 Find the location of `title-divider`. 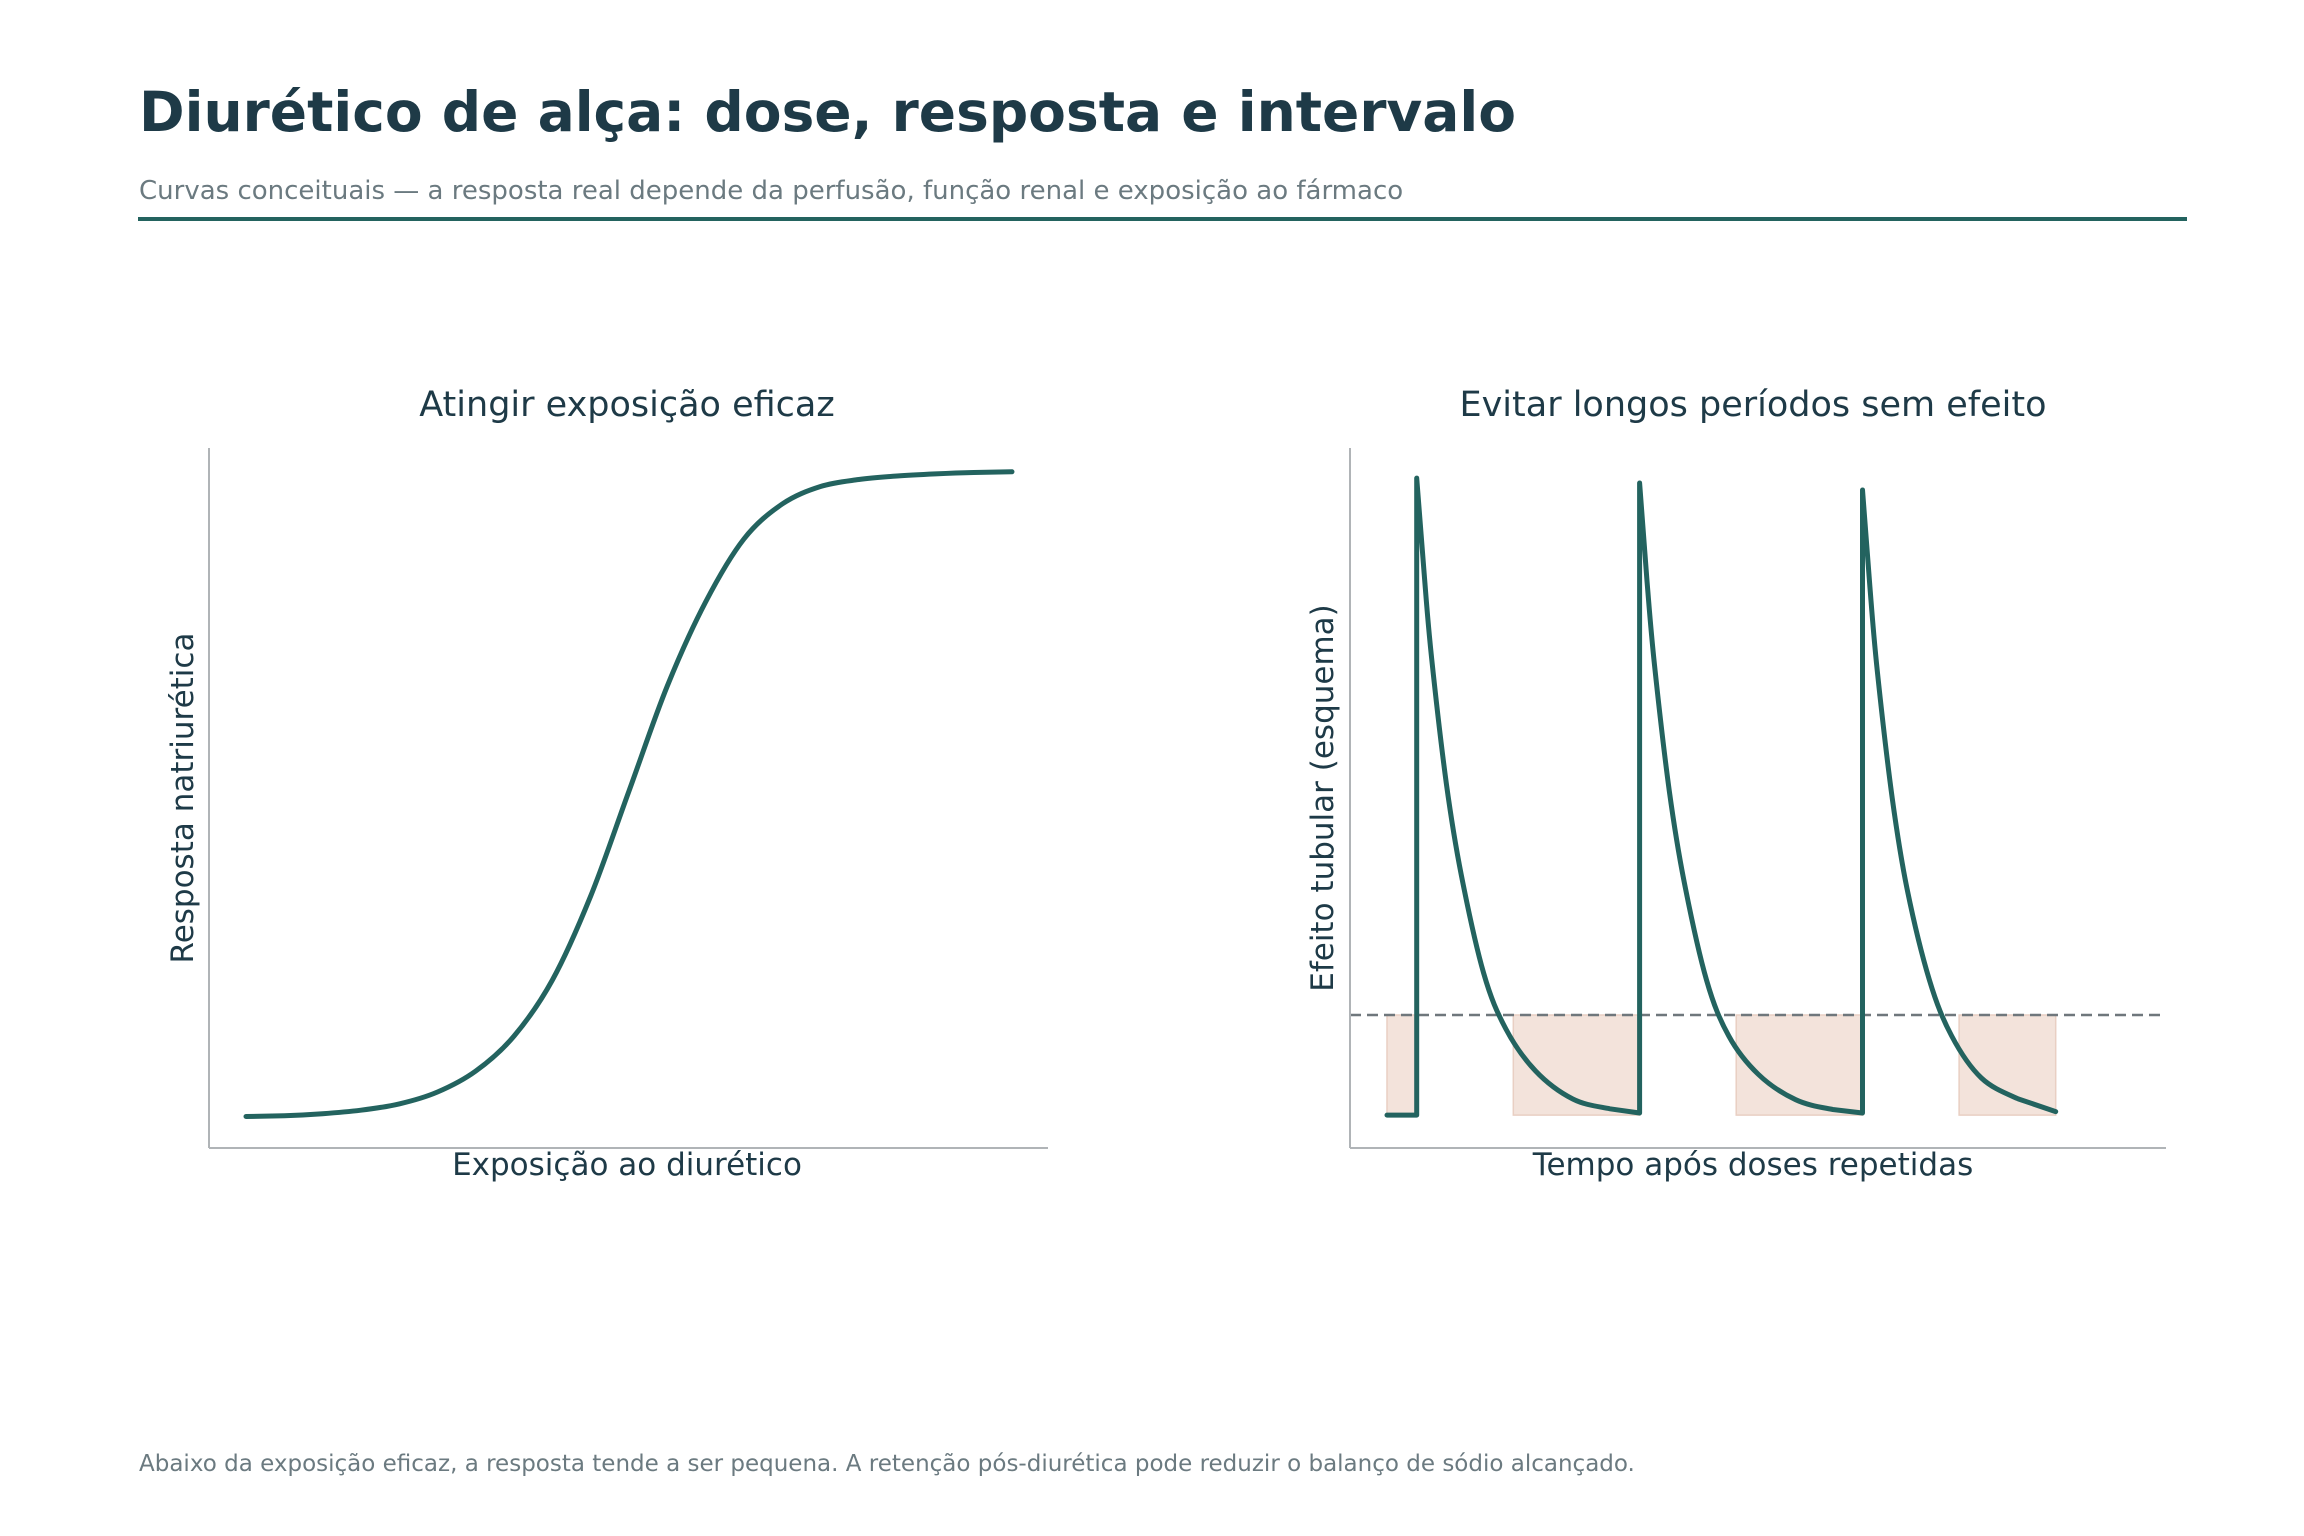

title-divider is located at coordinates (1162, 219).